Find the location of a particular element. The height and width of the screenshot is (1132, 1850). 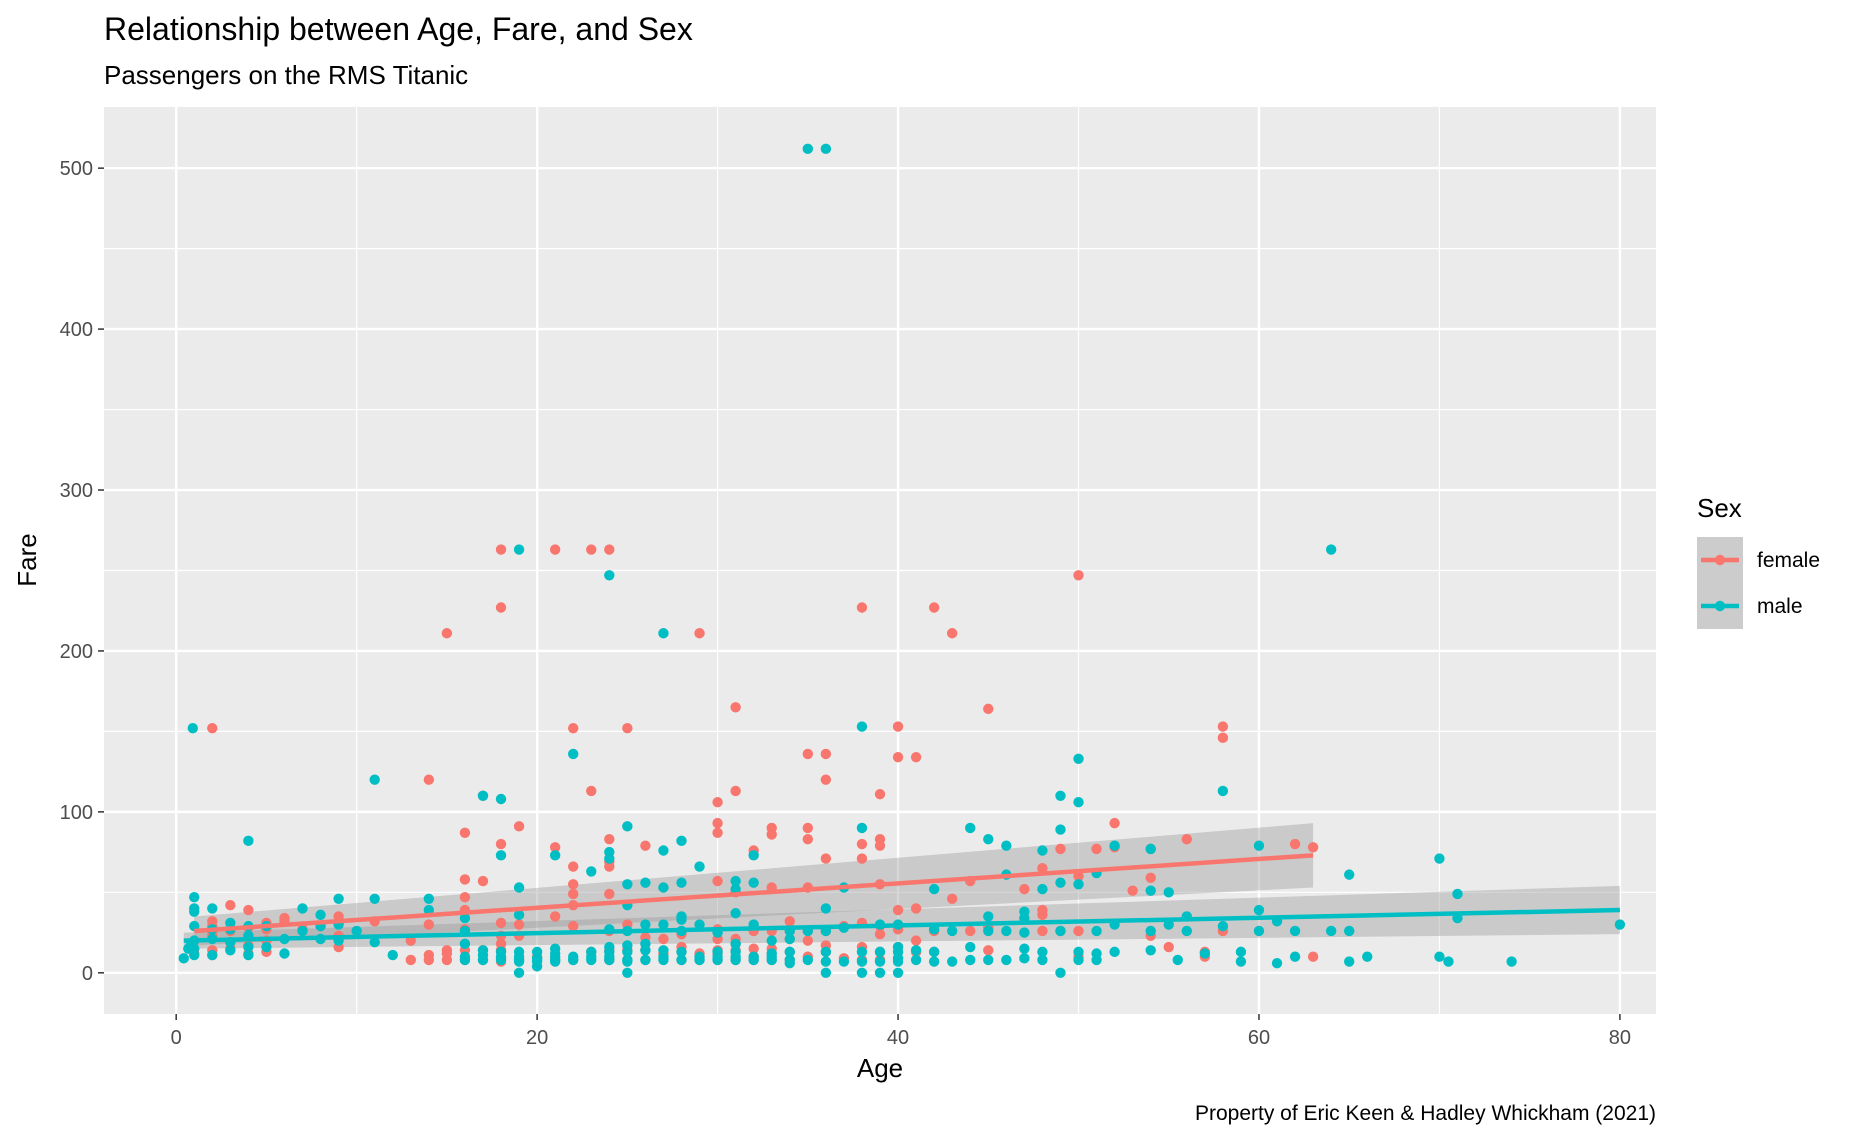

chart-title: Relationship between Age, Fare, and Sex is located at coordinates (398, 29).